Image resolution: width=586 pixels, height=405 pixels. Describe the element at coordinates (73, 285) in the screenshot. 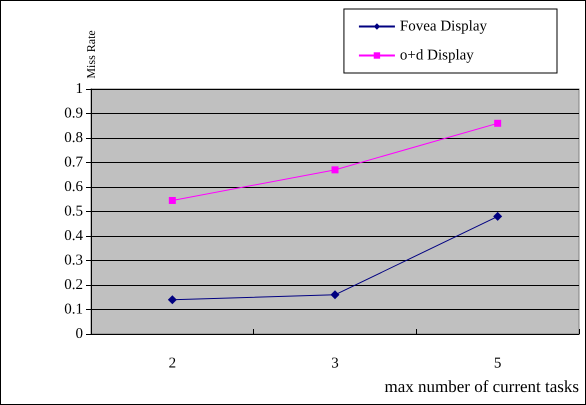

I see `y-tick-label: 0.2` at that location.